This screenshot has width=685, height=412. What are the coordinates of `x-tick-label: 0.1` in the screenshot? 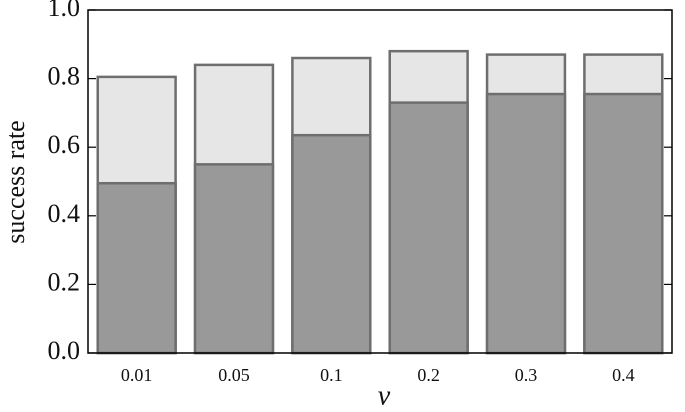 It's located at (331, 375).